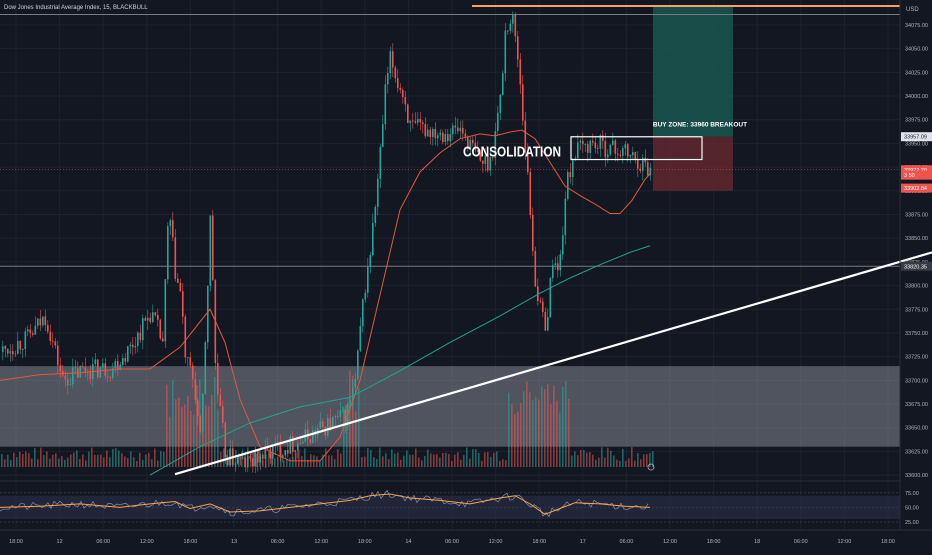 Image resolution: width=932 pixels, height=555 pixels. What do you see at coordinates (916, 358) in the screenshot?
I see `y-tick-label: 33725.00` at bounding box center [916, 358].